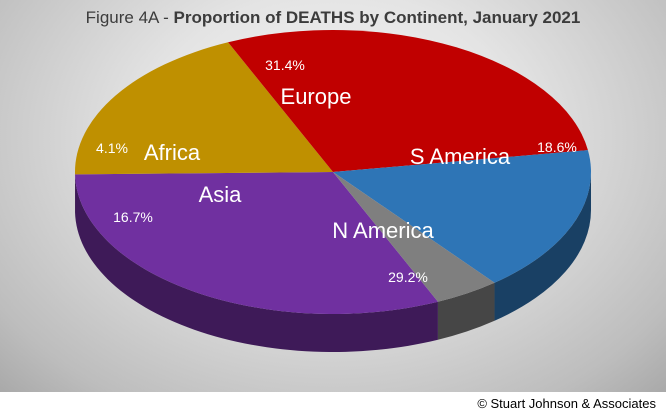 The image size is (666, 416). I want to click on pie-slice-africa, so click(414, 237).